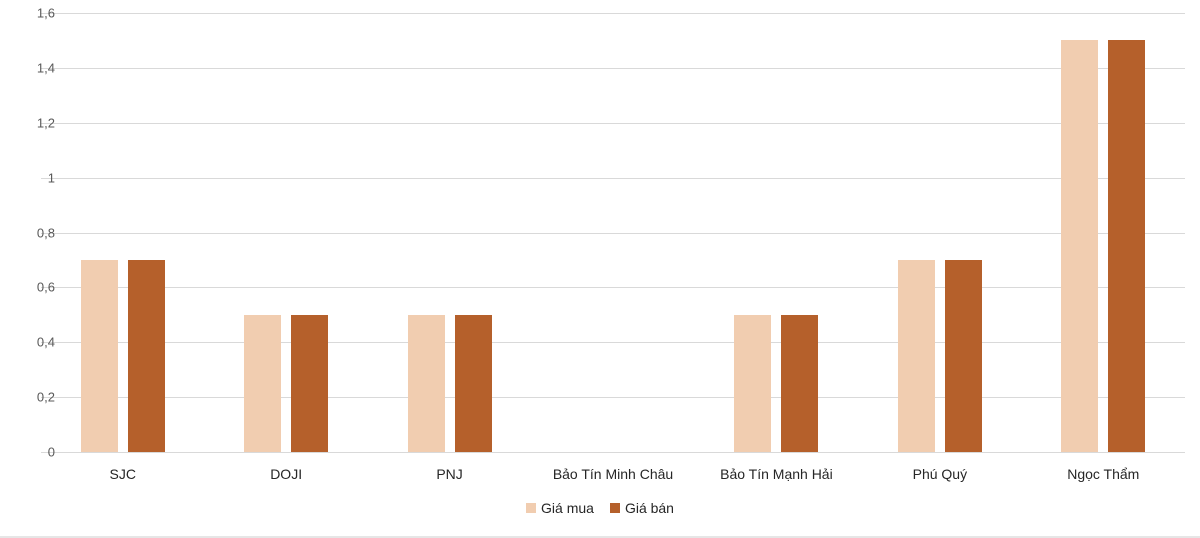  I want to click on x-tick-label: SJC, so click(122, 474).